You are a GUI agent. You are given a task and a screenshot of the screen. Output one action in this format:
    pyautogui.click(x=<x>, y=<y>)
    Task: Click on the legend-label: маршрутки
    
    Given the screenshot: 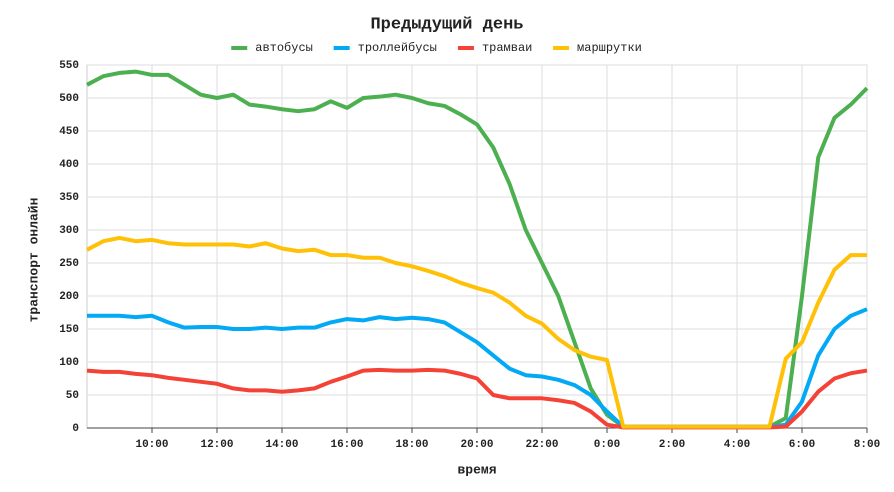 What is the action you would take?
    pyautogui.click(x=609, y=48)
    